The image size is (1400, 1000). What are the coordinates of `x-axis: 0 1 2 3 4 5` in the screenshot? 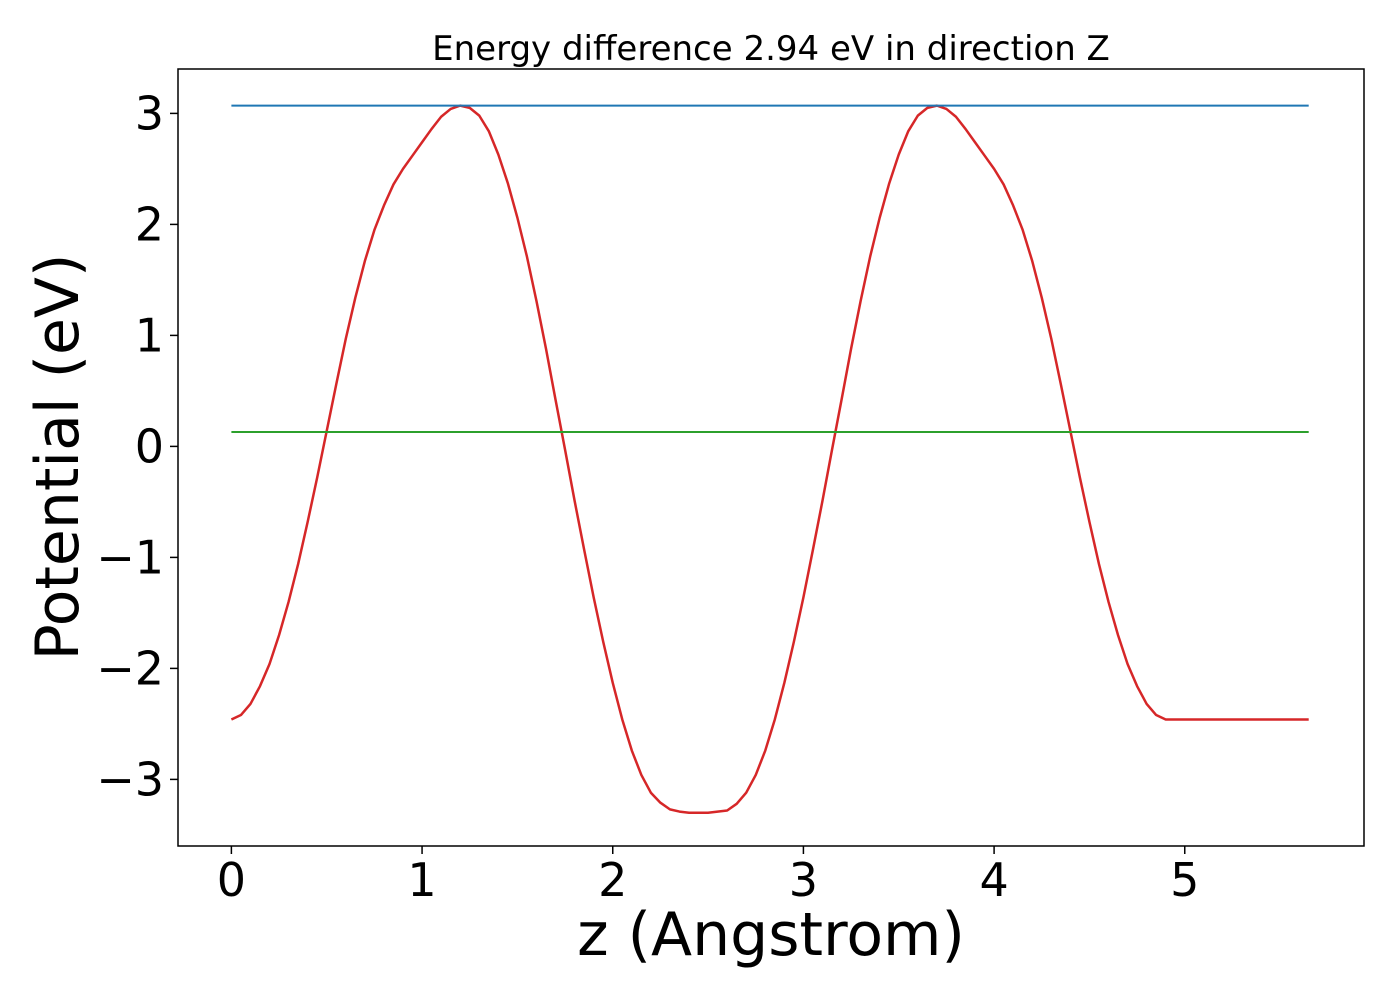 It's located at (708, 876).